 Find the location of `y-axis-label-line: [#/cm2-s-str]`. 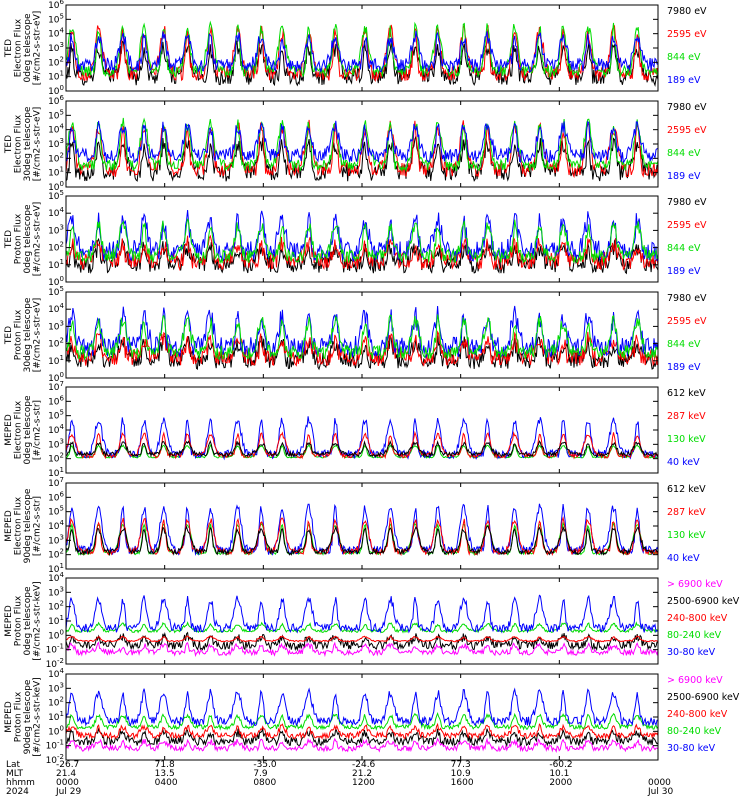

y-axis-label-line: [#/cm2-s-str] is located at coordinates (38, 526).